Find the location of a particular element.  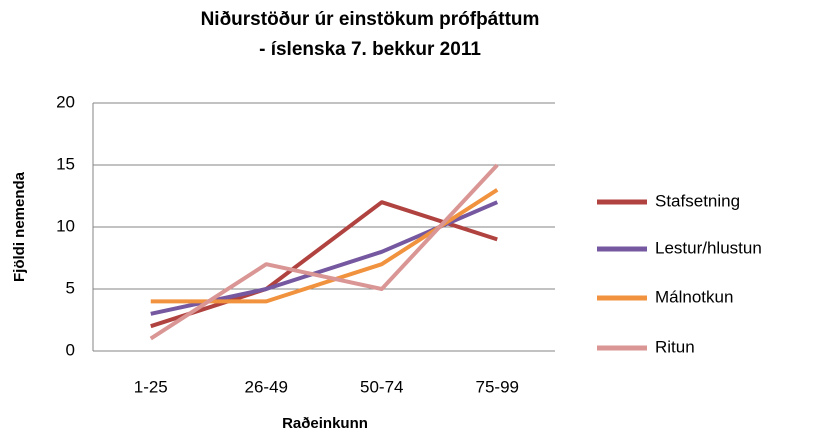

x-tick-label: 1-25 is located at coordinates (151, 386).